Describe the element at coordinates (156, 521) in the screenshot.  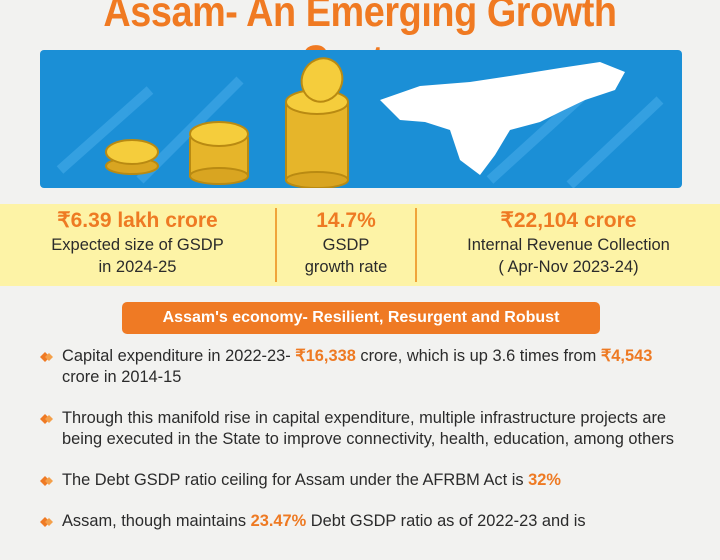
I see `bullet-text: Assam, though maintains` at that location.